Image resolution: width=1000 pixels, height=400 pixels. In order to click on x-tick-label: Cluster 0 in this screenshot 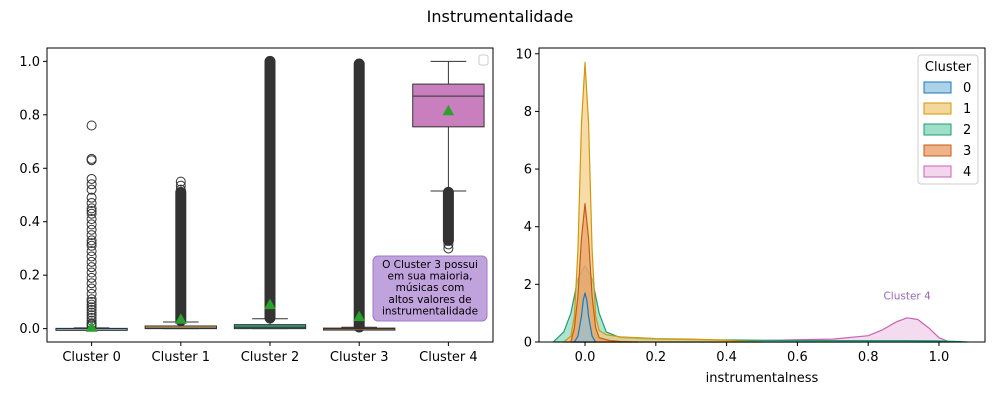, I will do `click(91, 357)`.